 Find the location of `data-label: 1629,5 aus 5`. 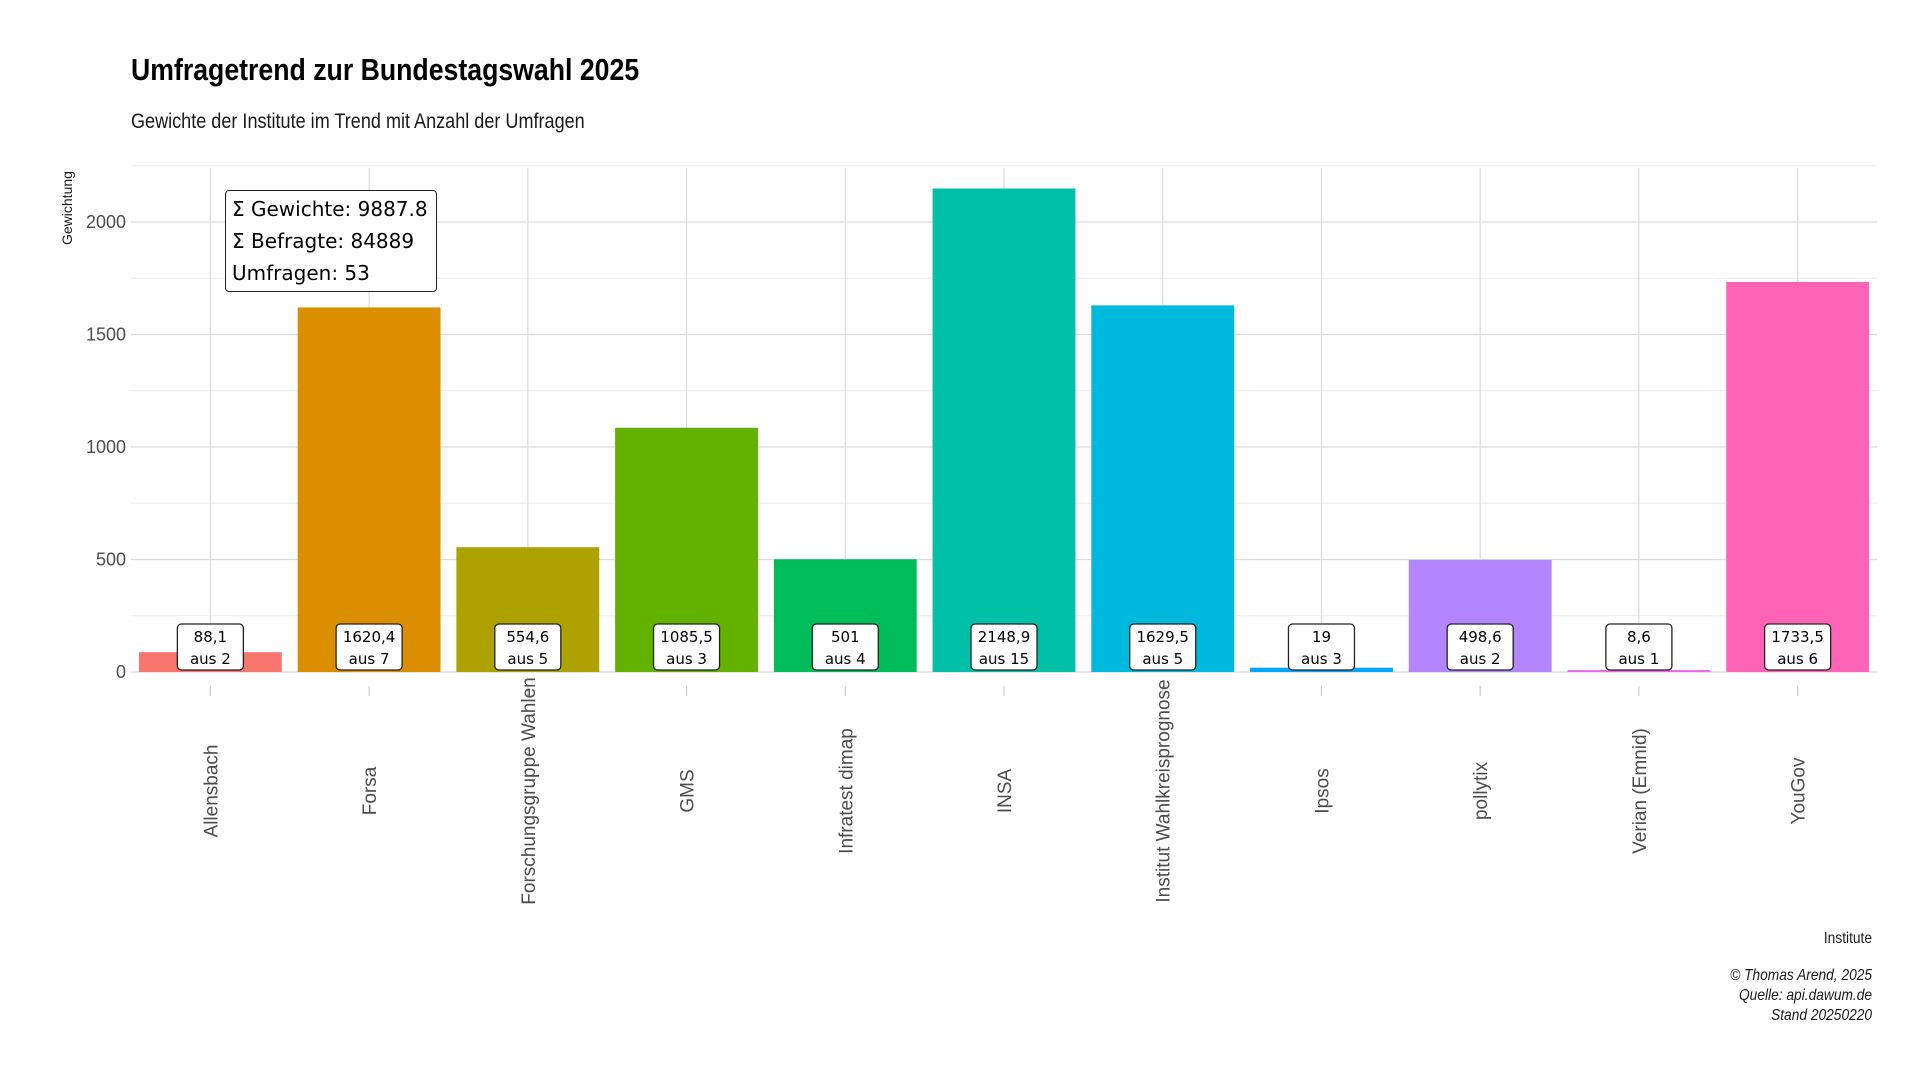

data-label: 1629,5 aus 5 is located at coordinates (1163, 647).